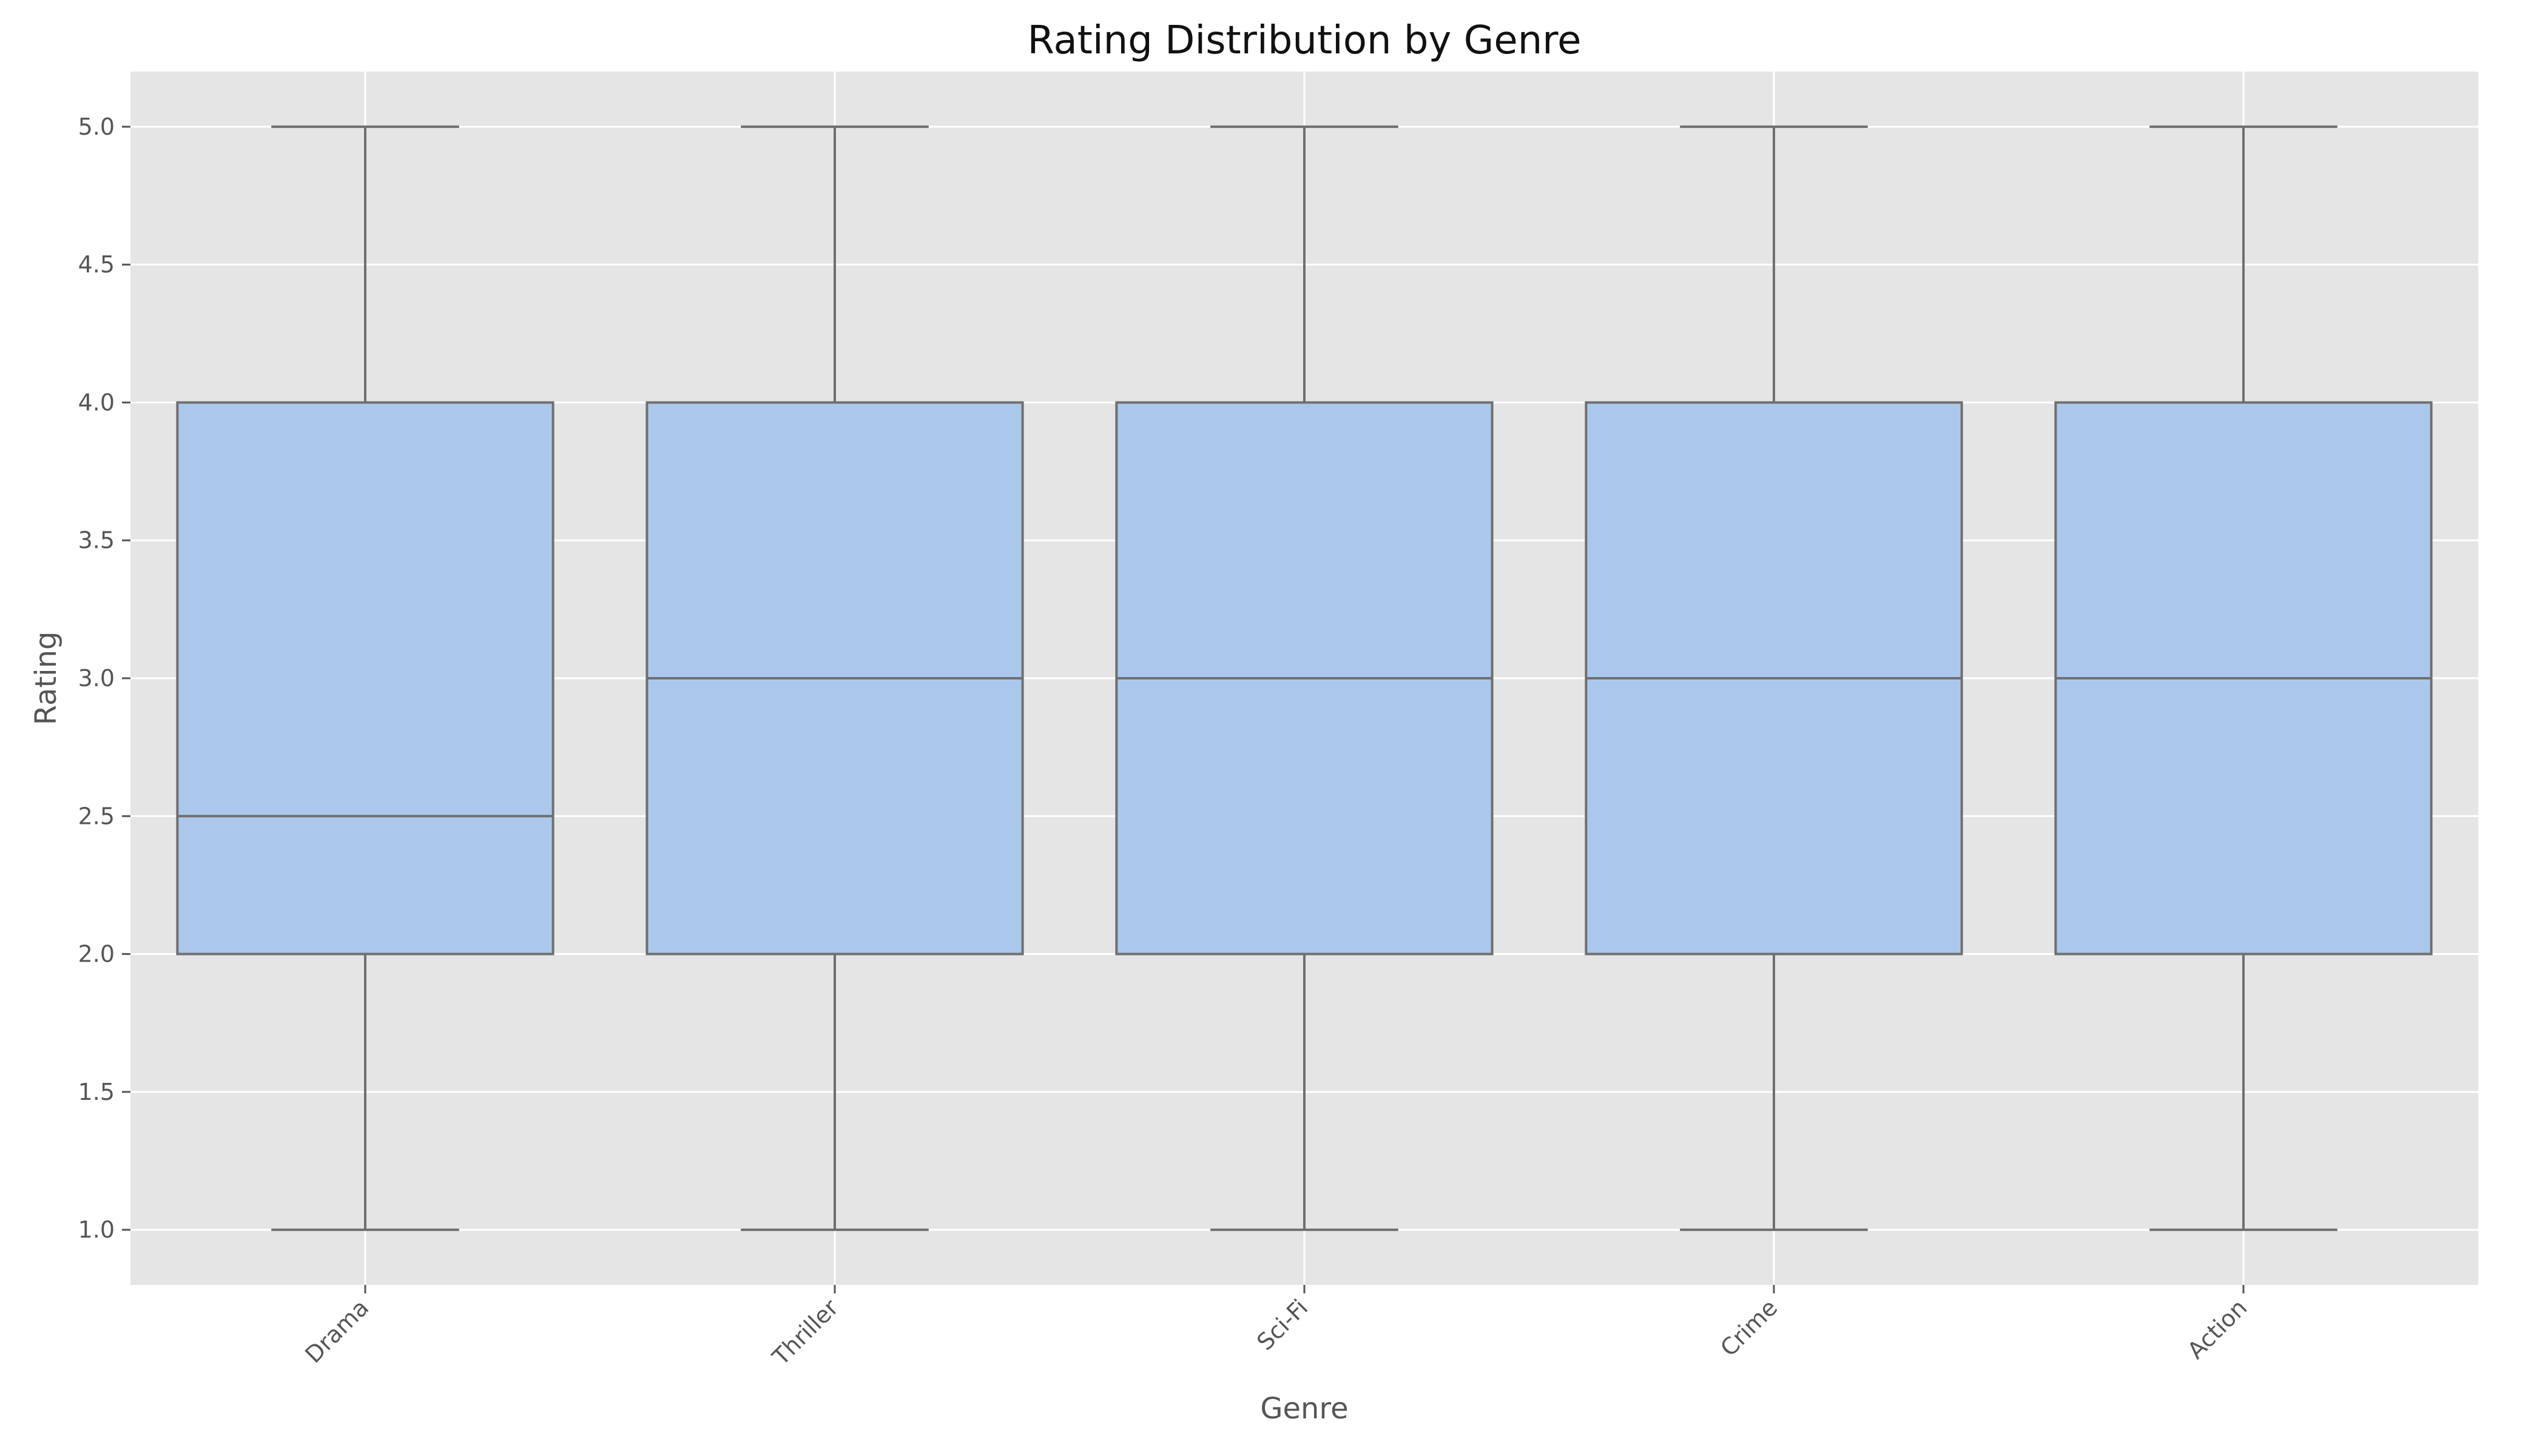  I want to click on chart-title: Rating Distribution by Genre, so click(1304, 40).